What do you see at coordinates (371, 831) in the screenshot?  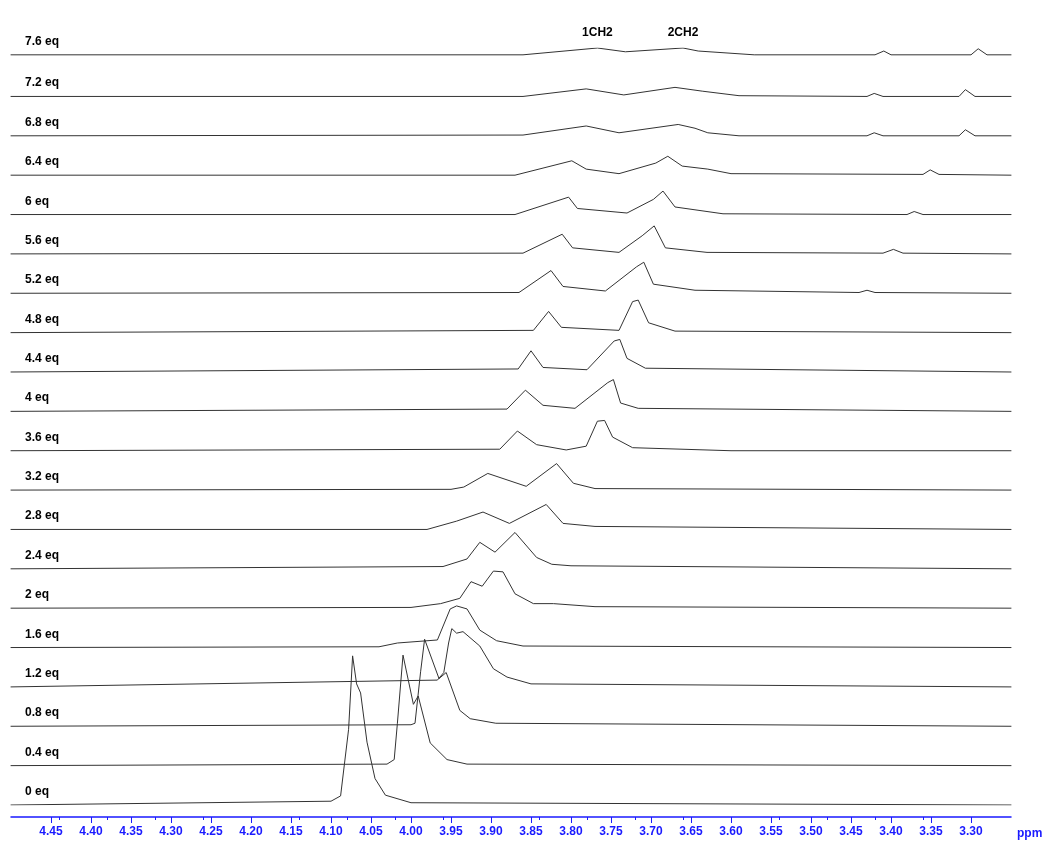 I see `x-tick-label: 4.05` at bounding box center [371, 831].